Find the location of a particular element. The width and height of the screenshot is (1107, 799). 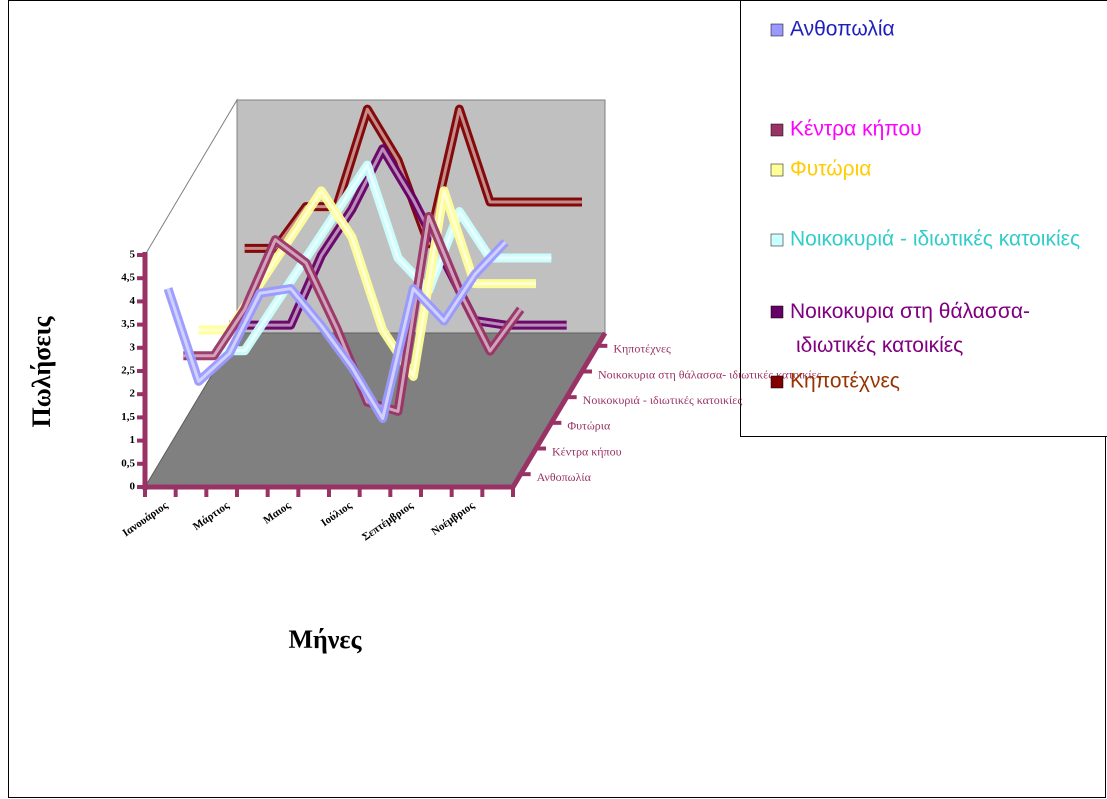

y-tick-label: 4 is located at coordinates (133, 301).